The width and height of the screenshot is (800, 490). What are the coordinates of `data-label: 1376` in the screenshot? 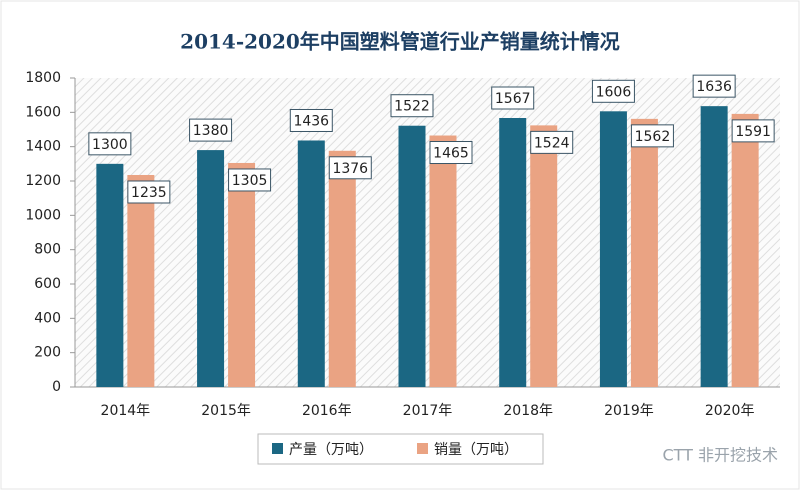 It's located at (350, 169).